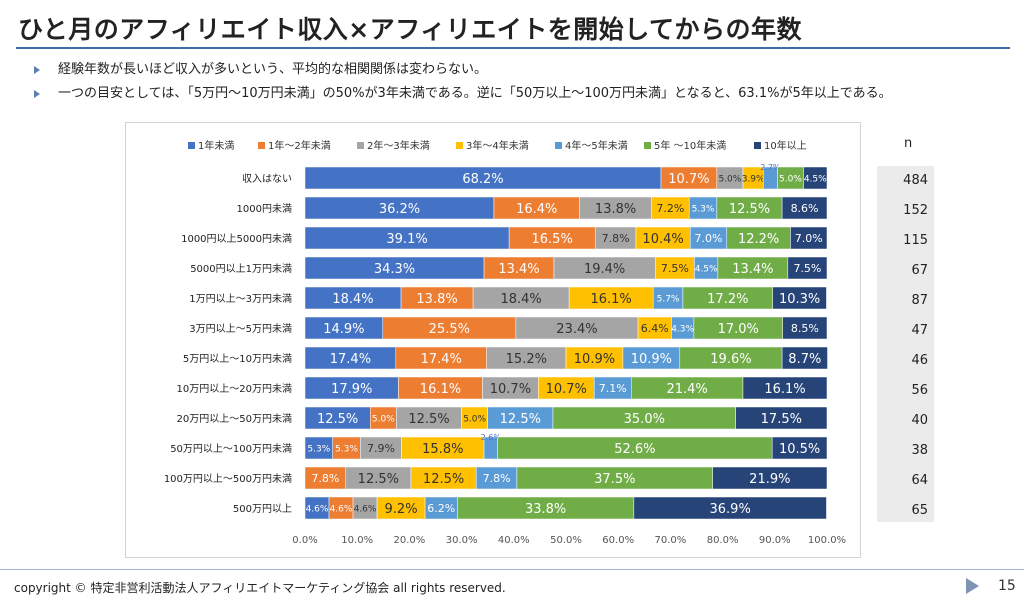 This screenshot has height=609, width=1024. Describe the element at coordinates (436, 299) in the screenshot. I see `data-label: 13.8%` at that location.